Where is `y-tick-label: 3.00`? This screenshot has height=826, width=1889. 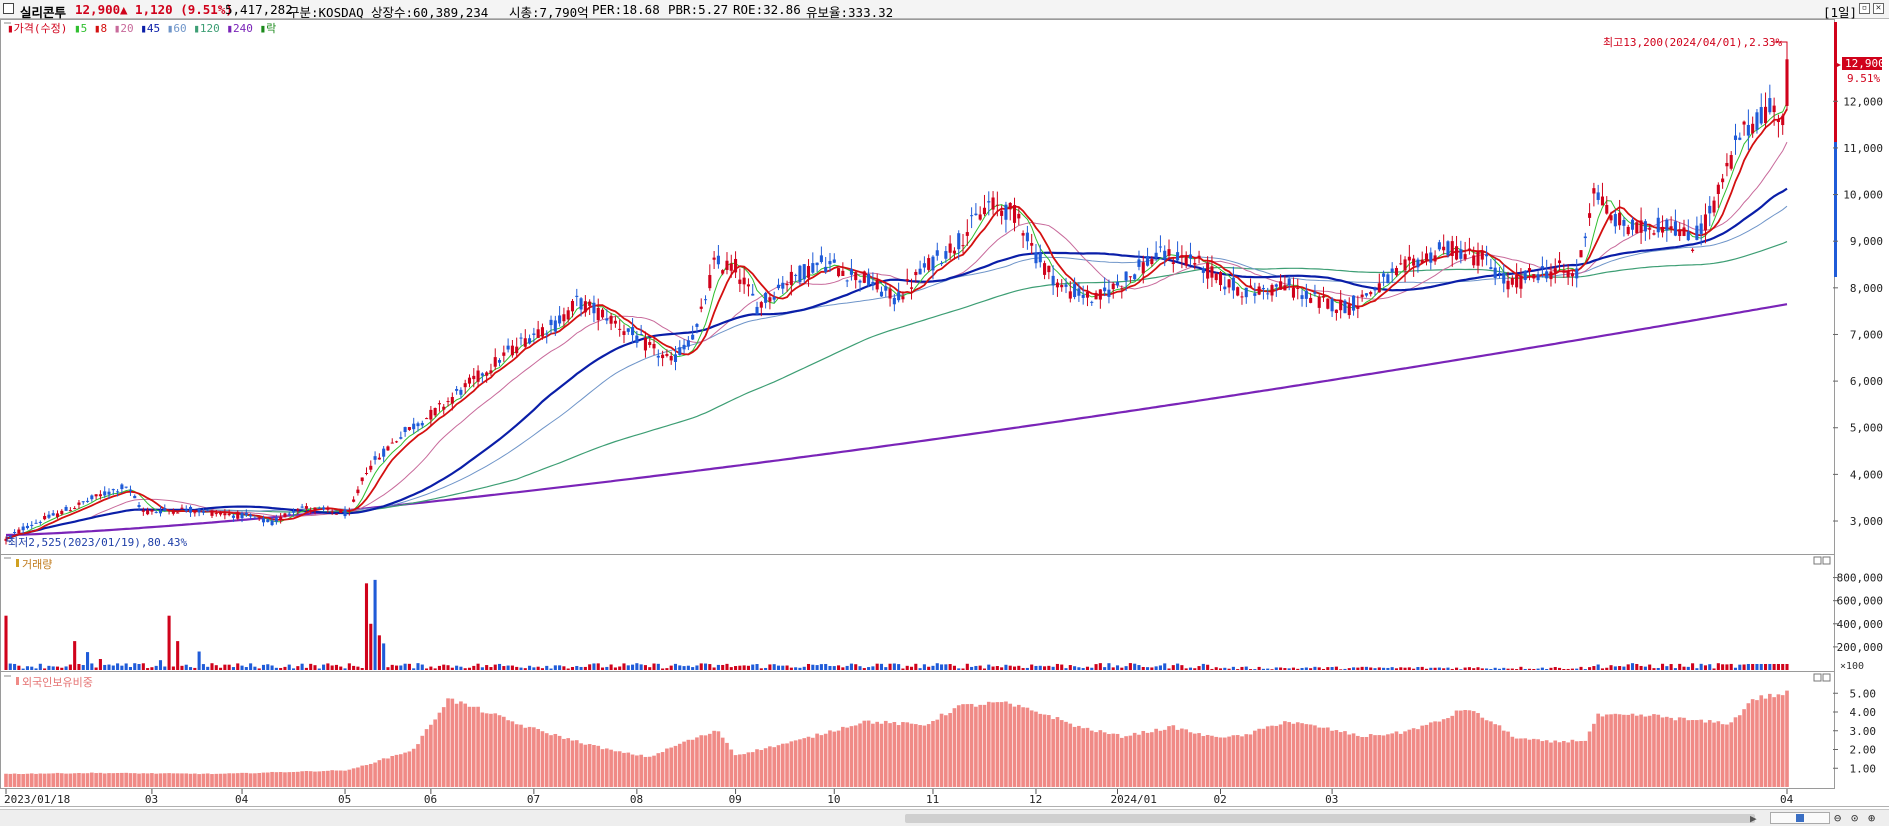 y-tick-label: 3.00 is located at coordinates (1863, 731).